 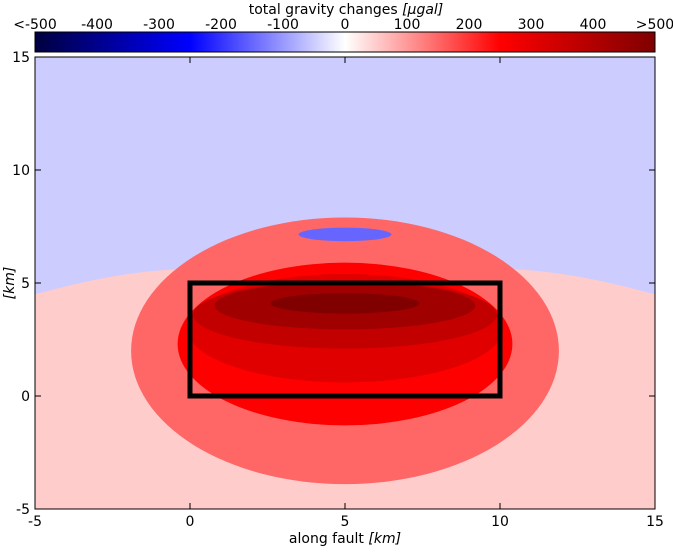 What do you see at coordinates (422, 10) in the screenshot?
I see `colorbar-title-unit: [μgal]` at bounding box center [422, 10].